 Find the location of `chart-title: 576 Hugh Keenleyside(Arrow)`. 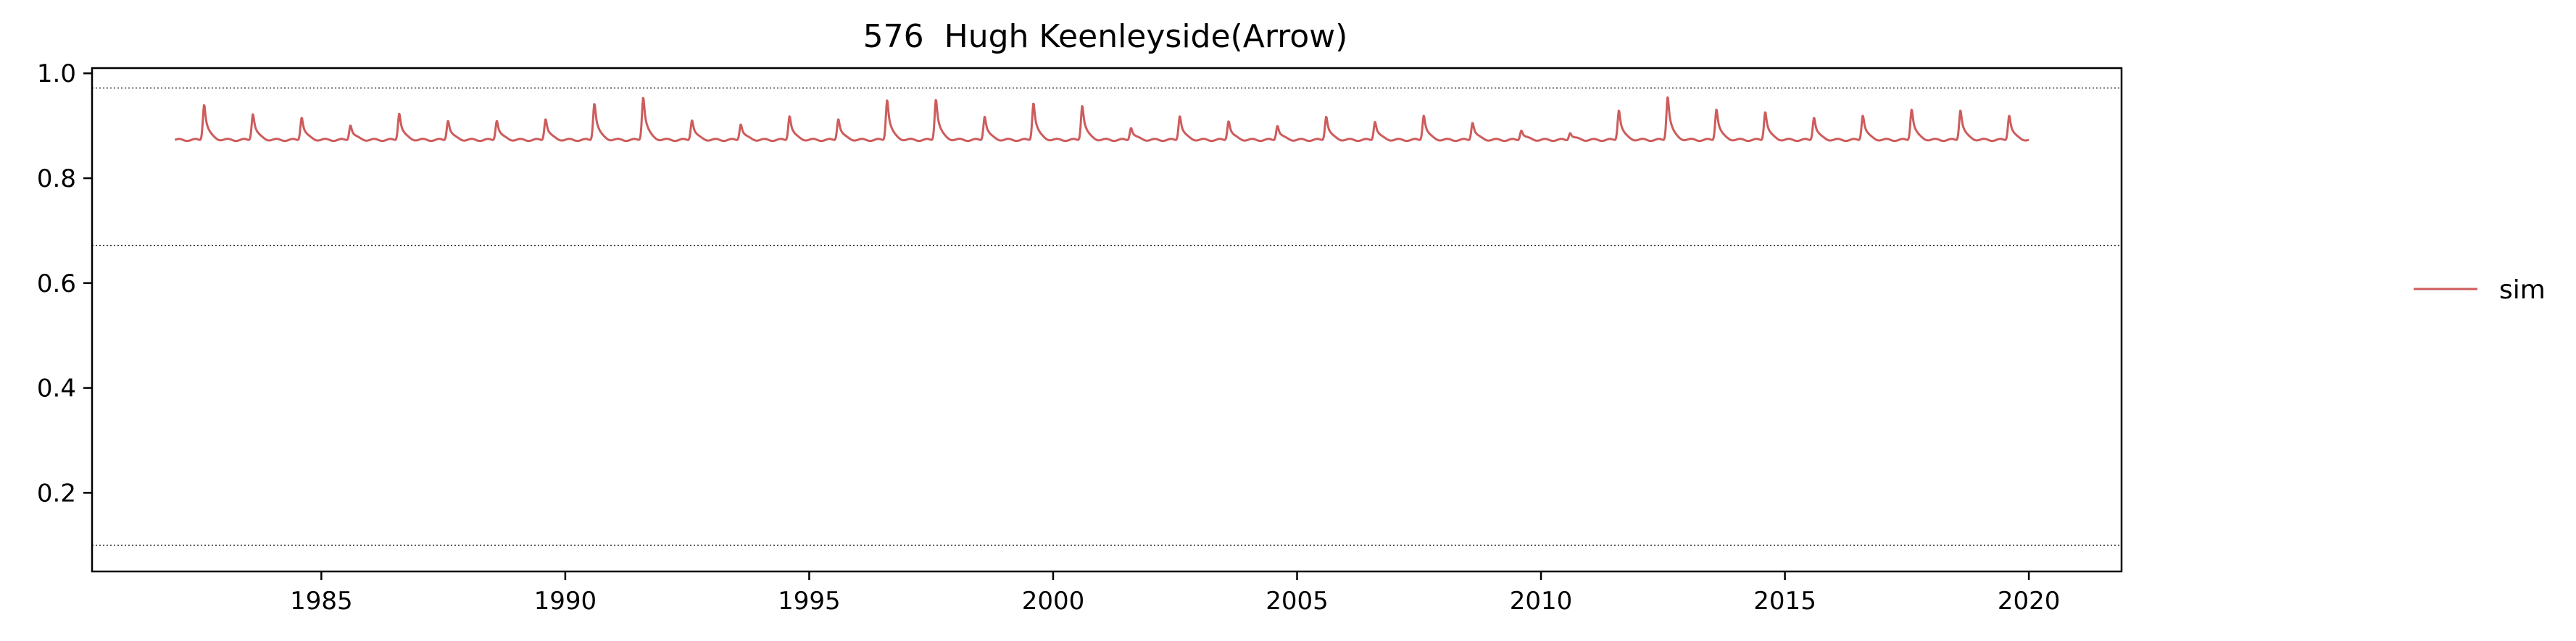

chart-title: 576 Hugh Keenleyside(Arrow) is located at coordinates (1105, 36).